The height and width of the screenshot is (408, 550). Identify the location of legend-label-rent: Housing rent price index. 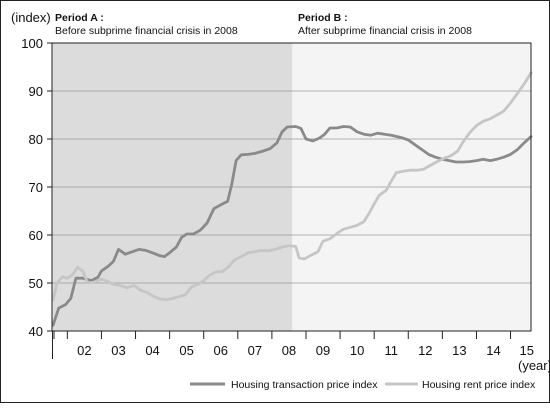
(479, 385).